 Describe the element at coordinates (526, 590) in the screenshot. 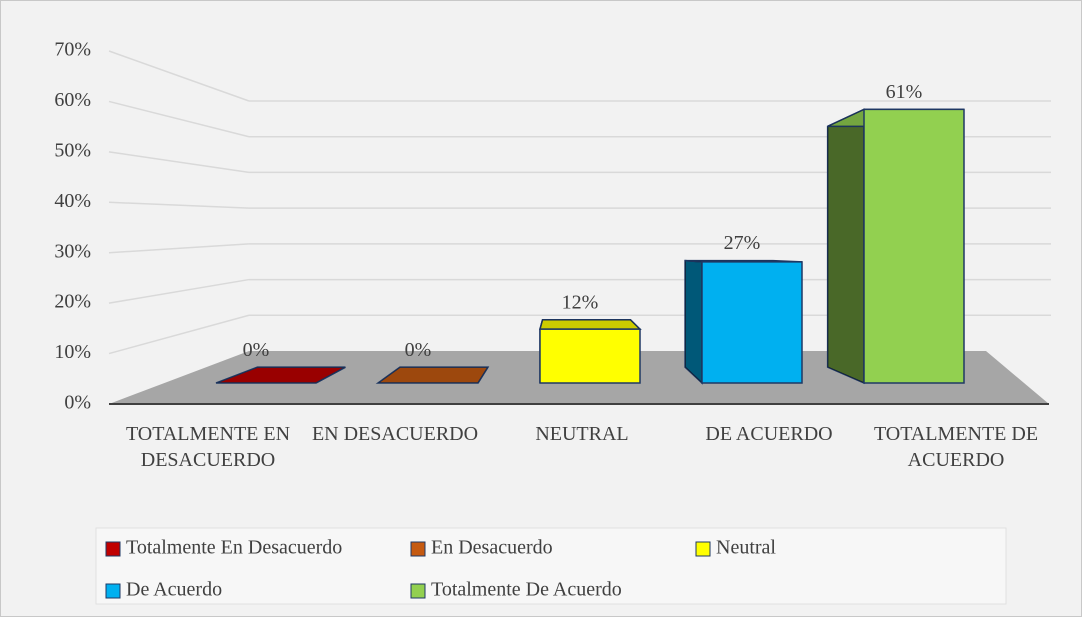

I see `legend-label: Totalmente De Acuerdo` at that location.